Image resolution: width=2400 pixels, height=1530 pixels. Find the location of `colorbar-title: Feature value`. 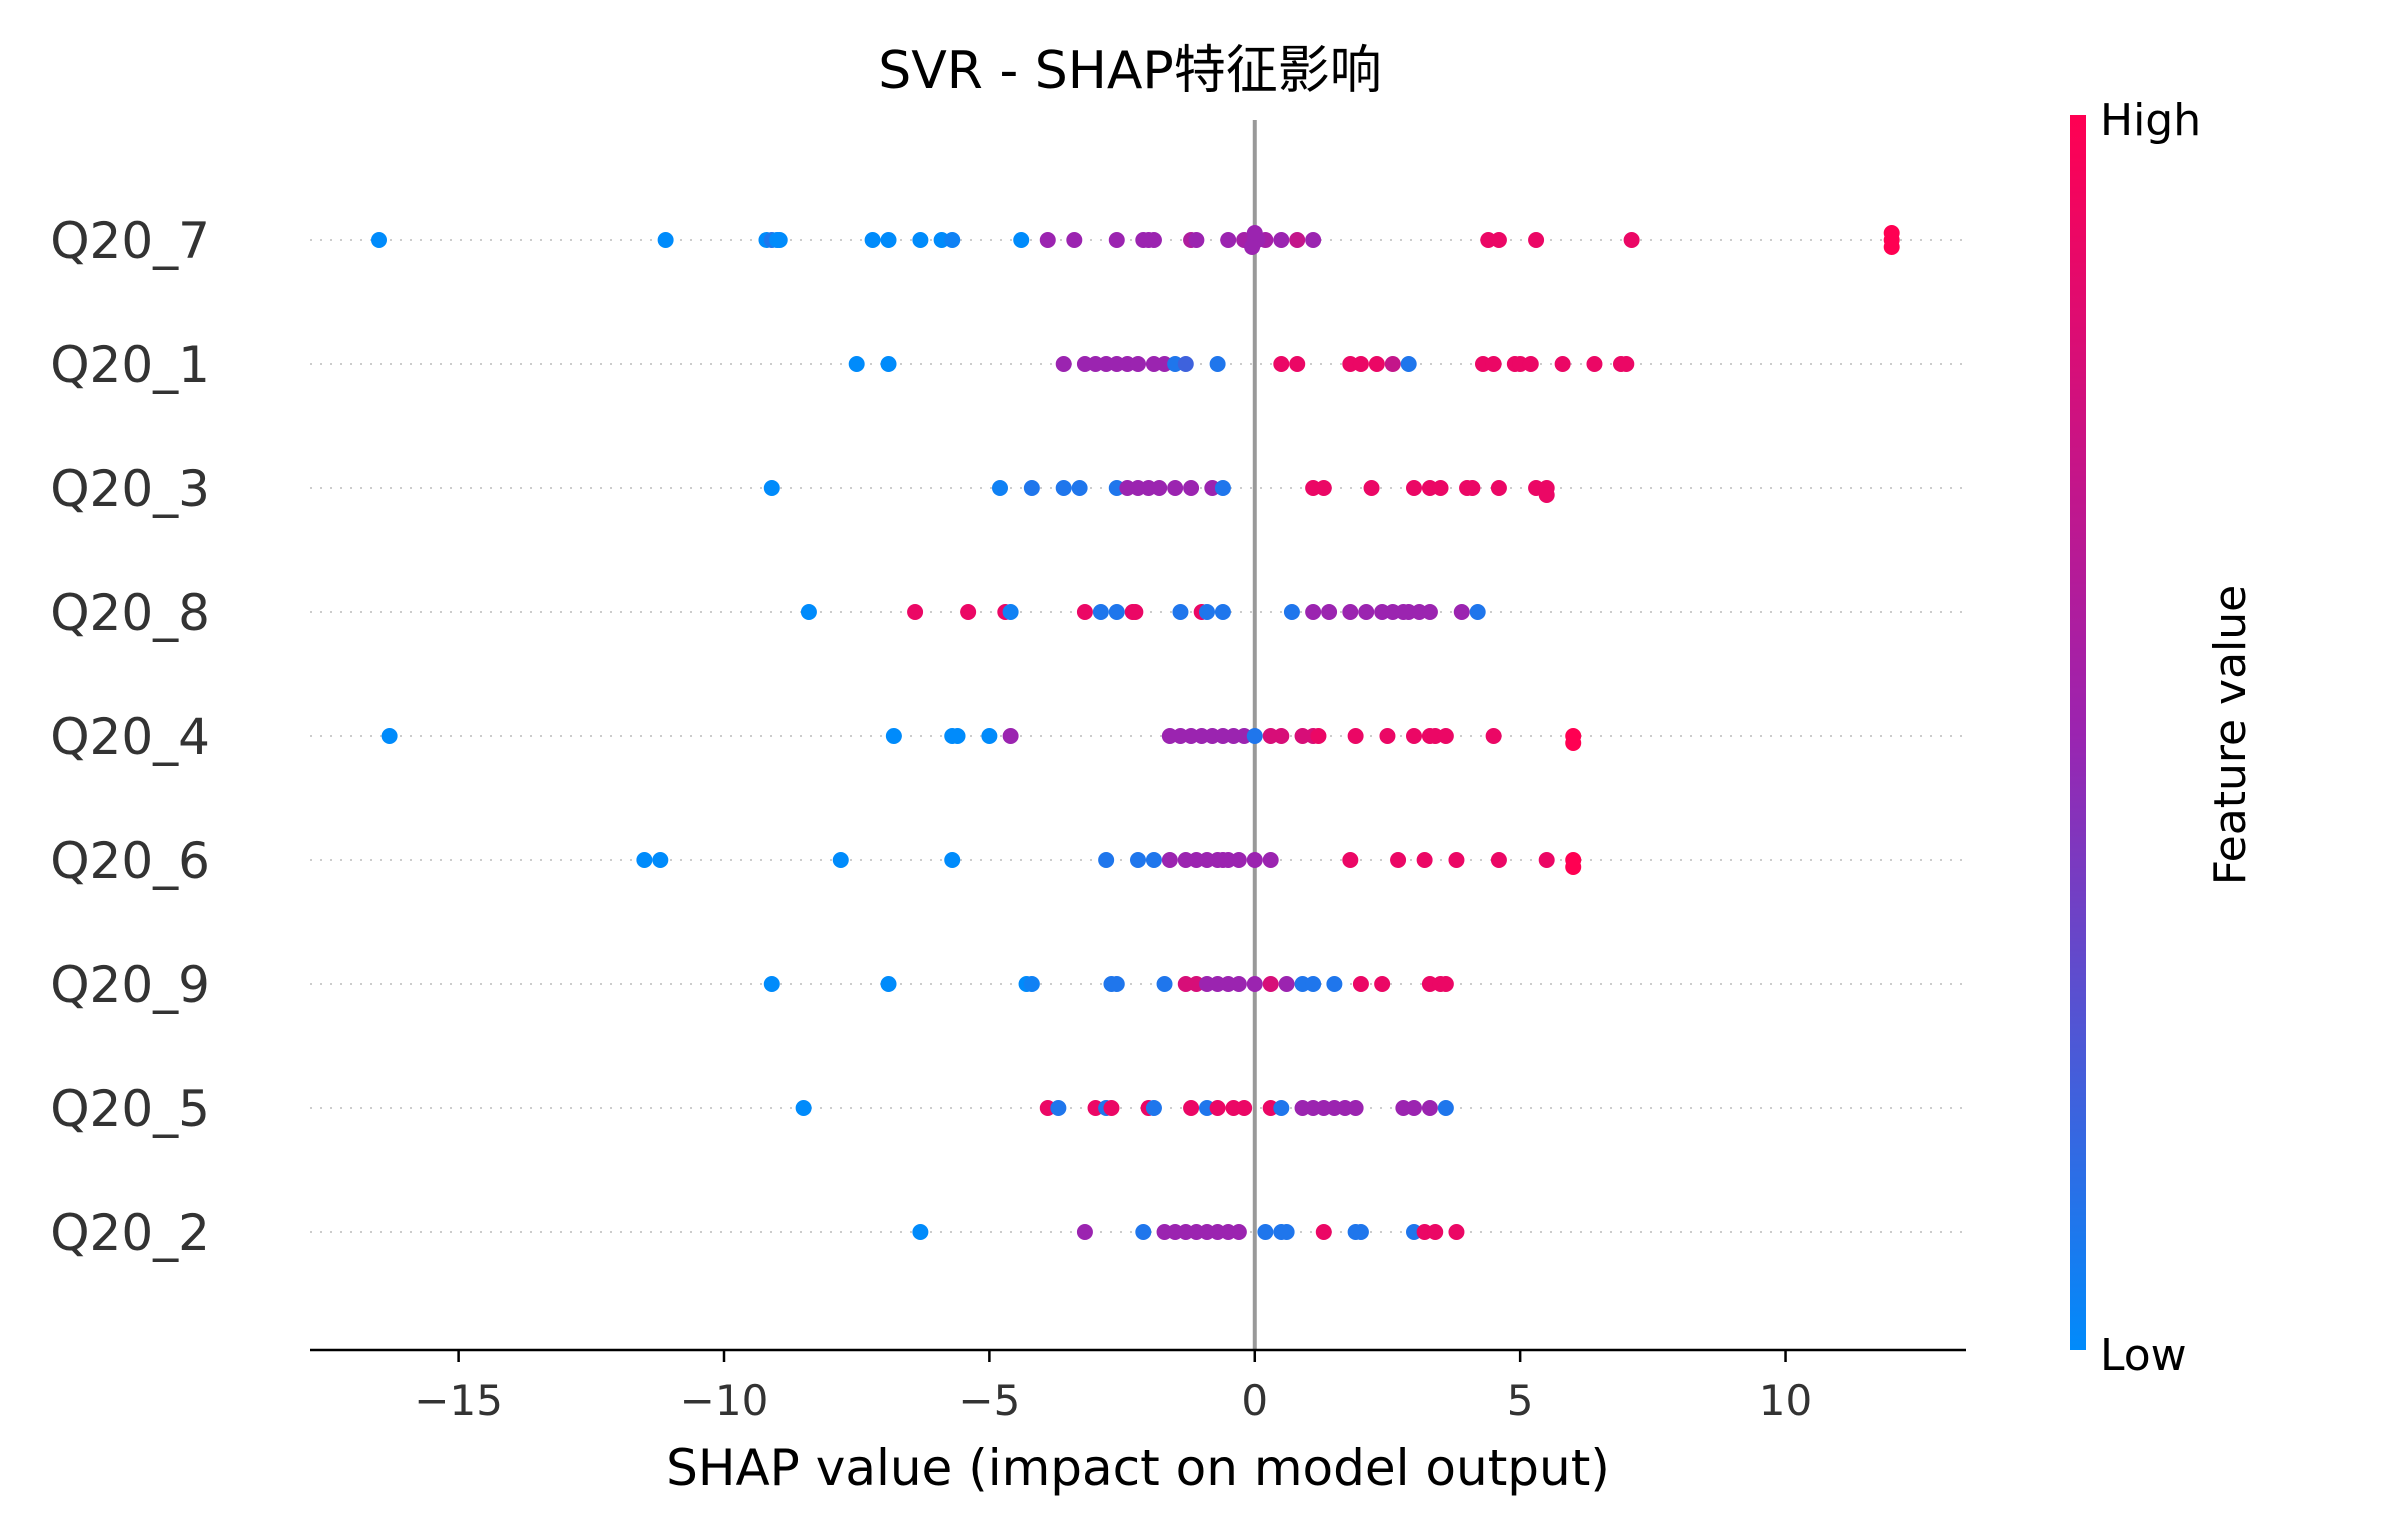

colorbar-title: Feature value is located at coordinates (2230, 735).